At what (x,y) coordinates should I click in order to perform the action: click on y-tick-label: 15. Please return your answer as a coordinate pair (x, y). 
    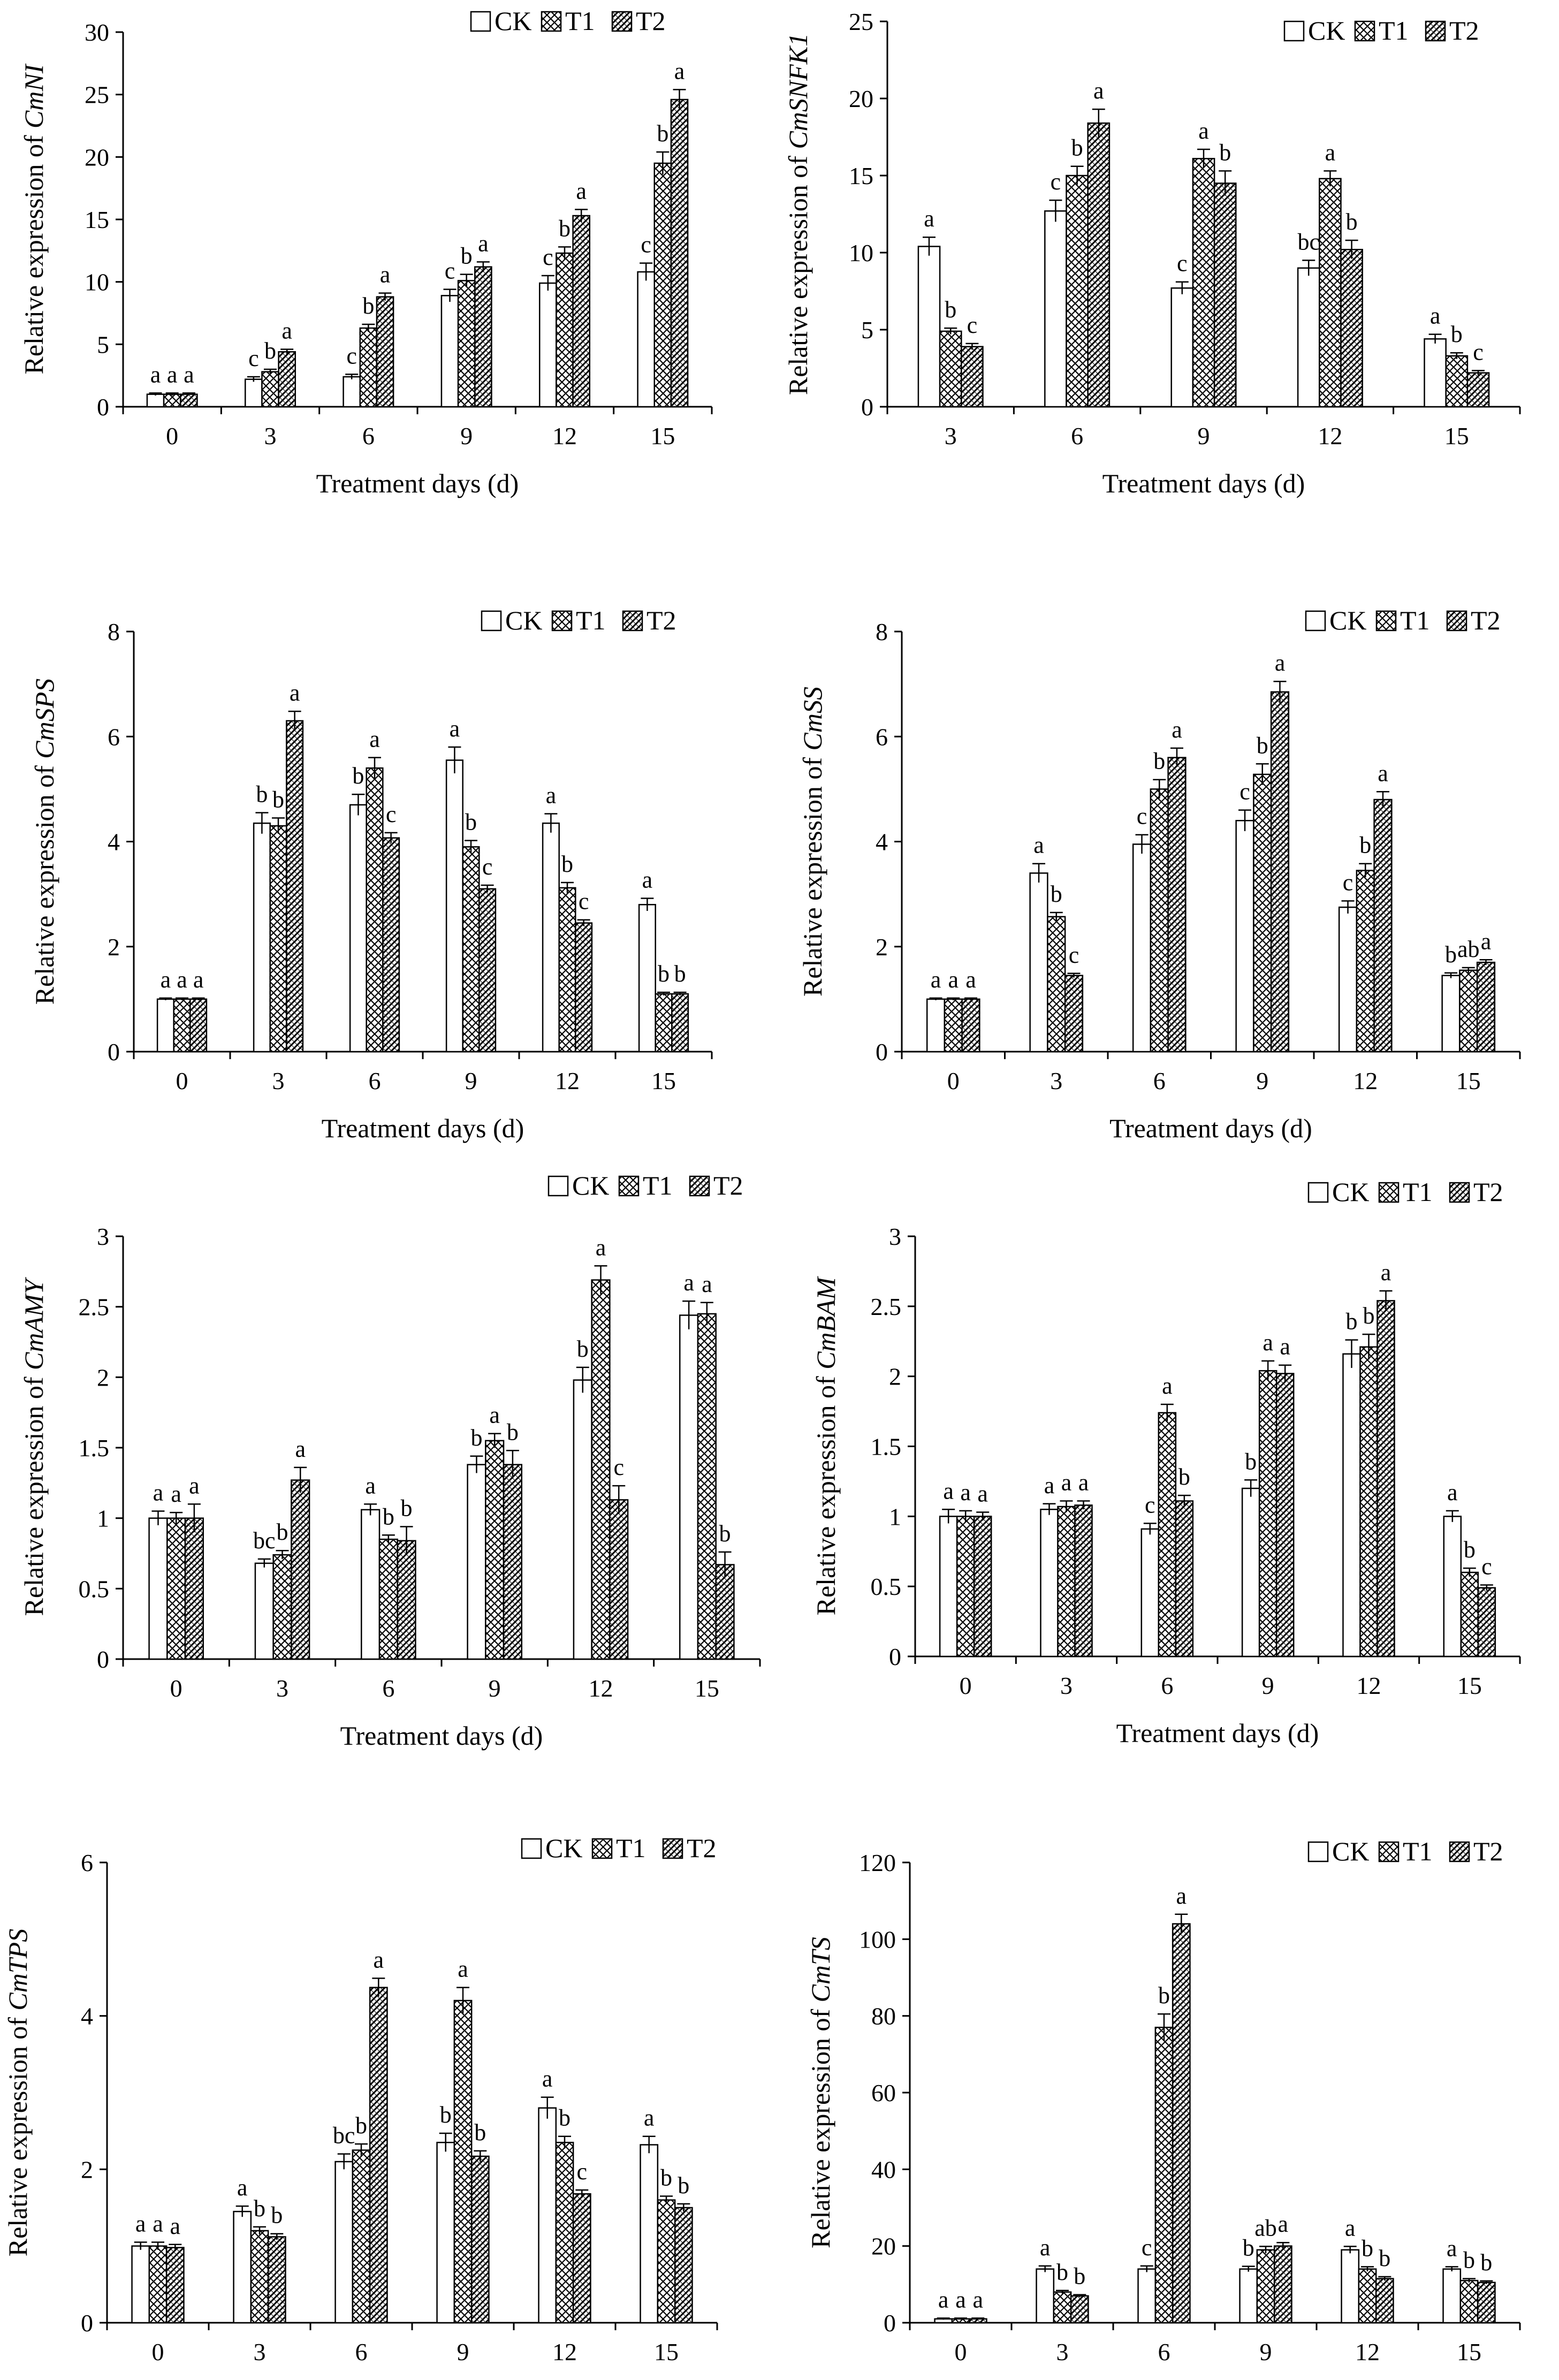
    Looking at the image, I should click on (861, 175).